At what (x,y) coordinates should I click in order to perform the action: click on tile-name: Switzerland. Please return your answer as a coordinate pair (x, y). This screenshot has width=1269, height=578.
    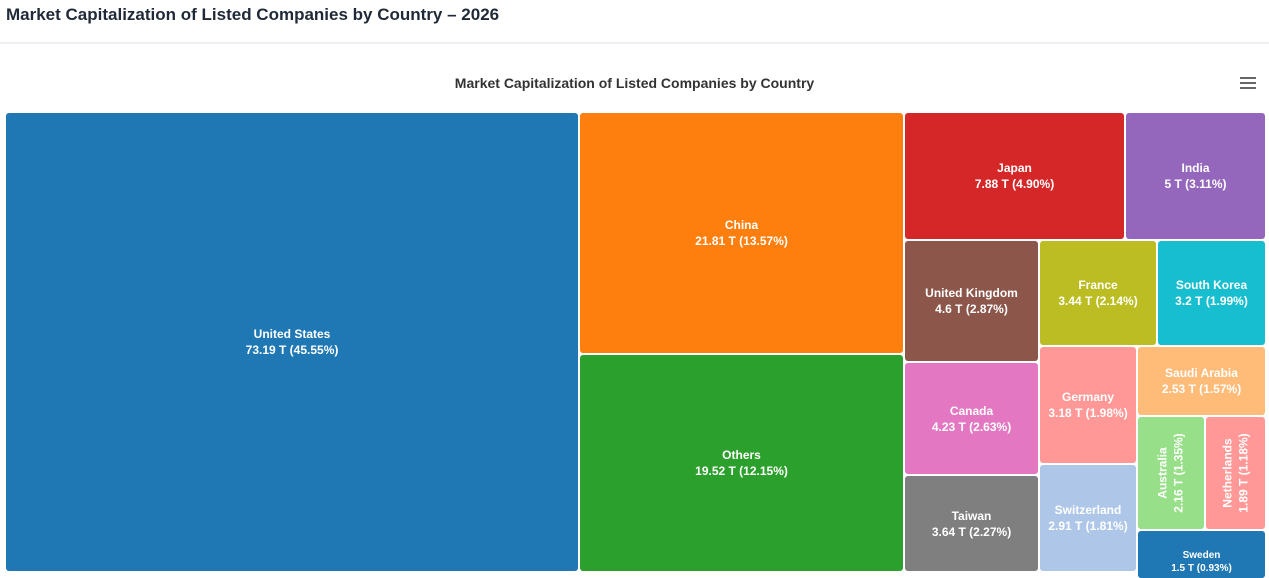
    Looking at the image, I should click on (1088, 510).